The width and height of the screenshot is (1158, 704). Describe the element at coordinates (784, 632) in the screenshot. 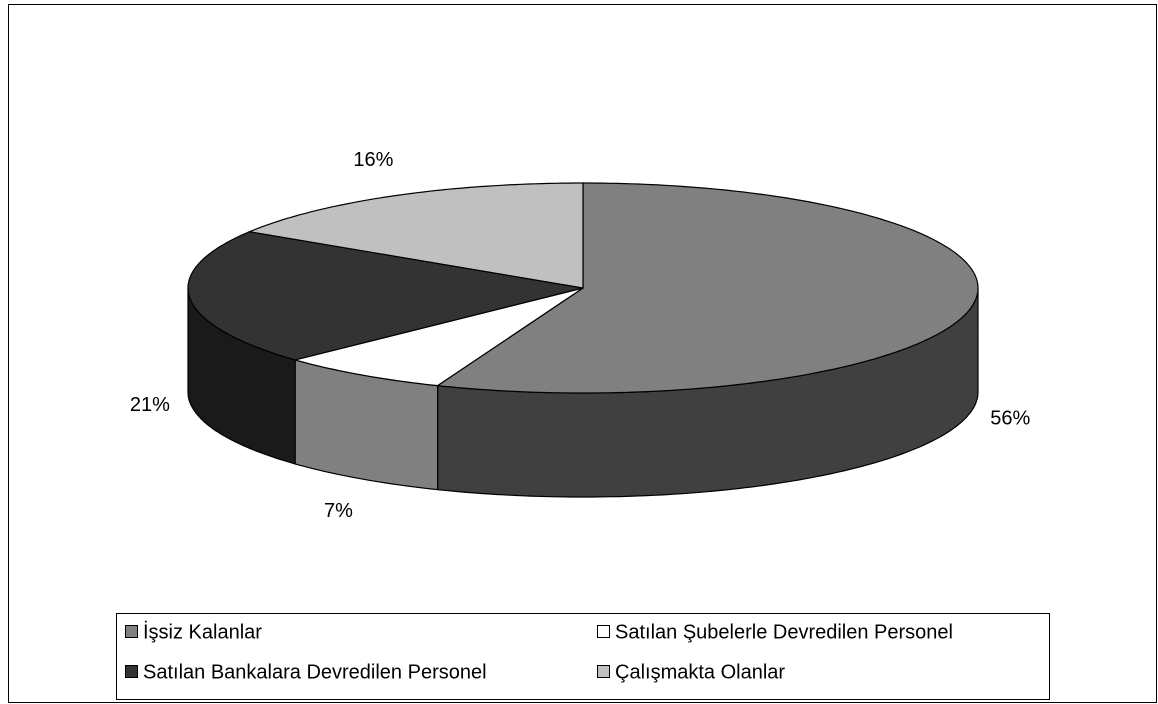

I see `legend-label: Satılan Şubelerle Devredilen Personel` at that location.